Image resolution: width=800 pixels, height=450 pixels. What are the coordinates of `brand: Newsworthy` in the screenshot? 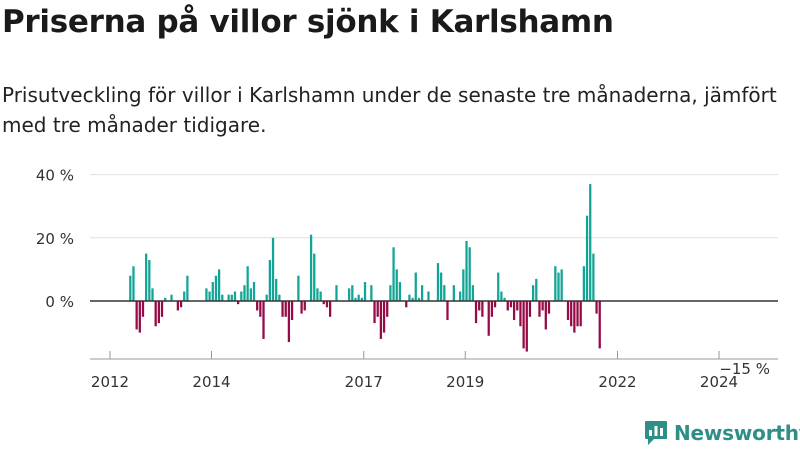 It's located at (722, 433).